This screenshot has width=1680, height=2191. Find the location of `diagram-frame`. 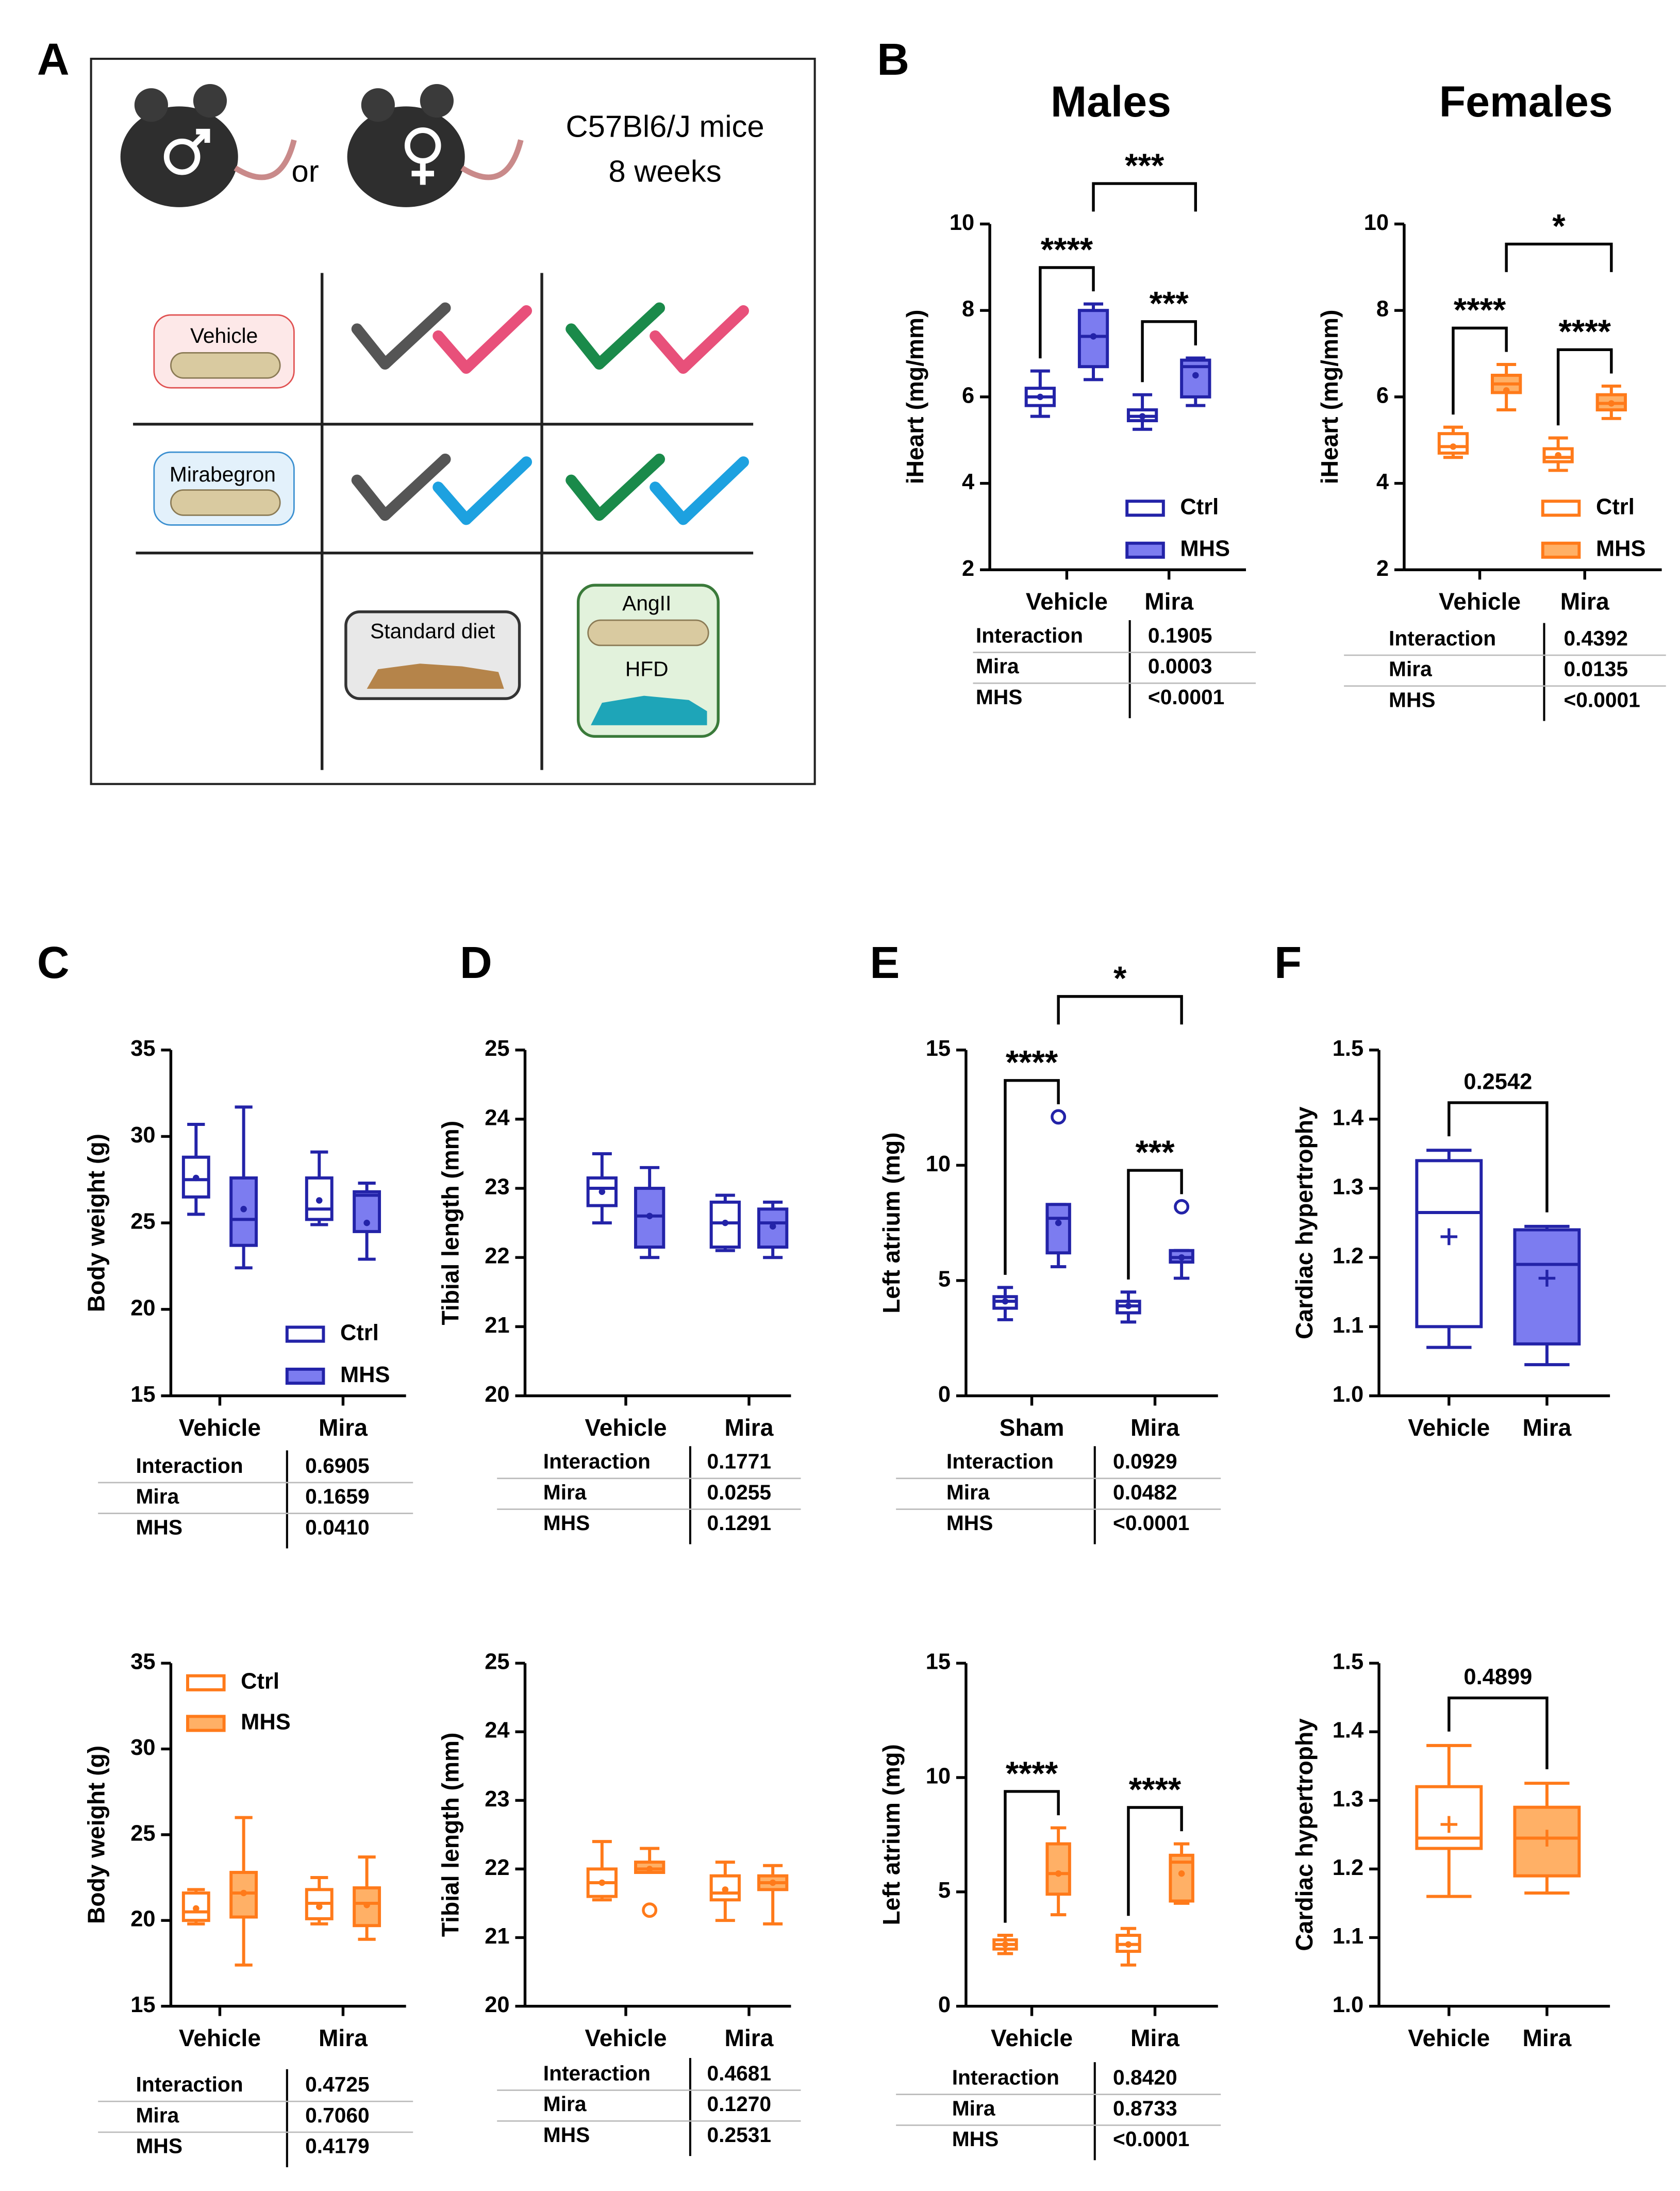

diagram-frame is located at coordinates (453, 422).